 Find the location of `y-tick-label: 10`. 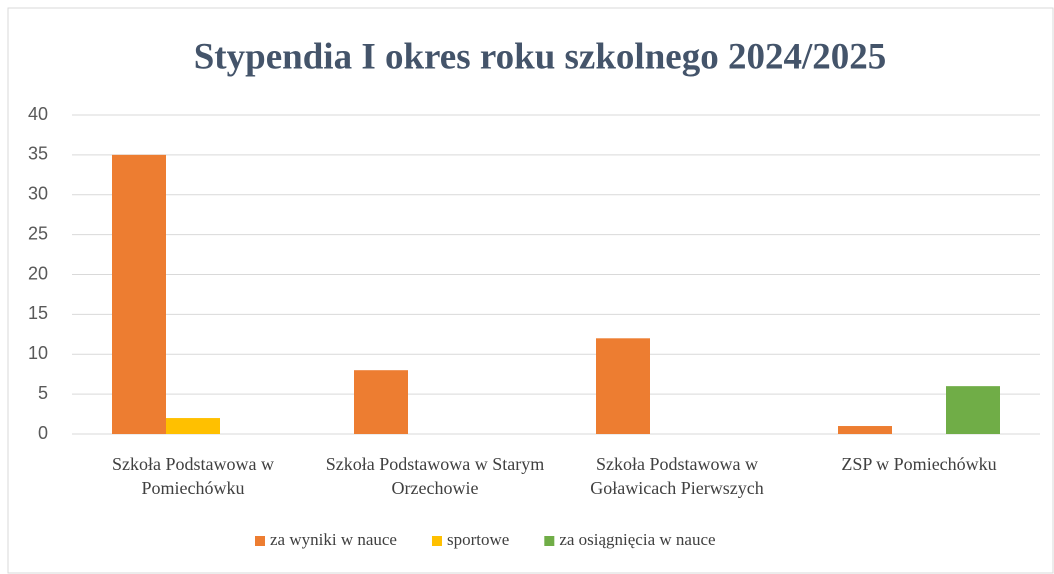

y-tick-label: 10 is located at coordinates (38, 353).